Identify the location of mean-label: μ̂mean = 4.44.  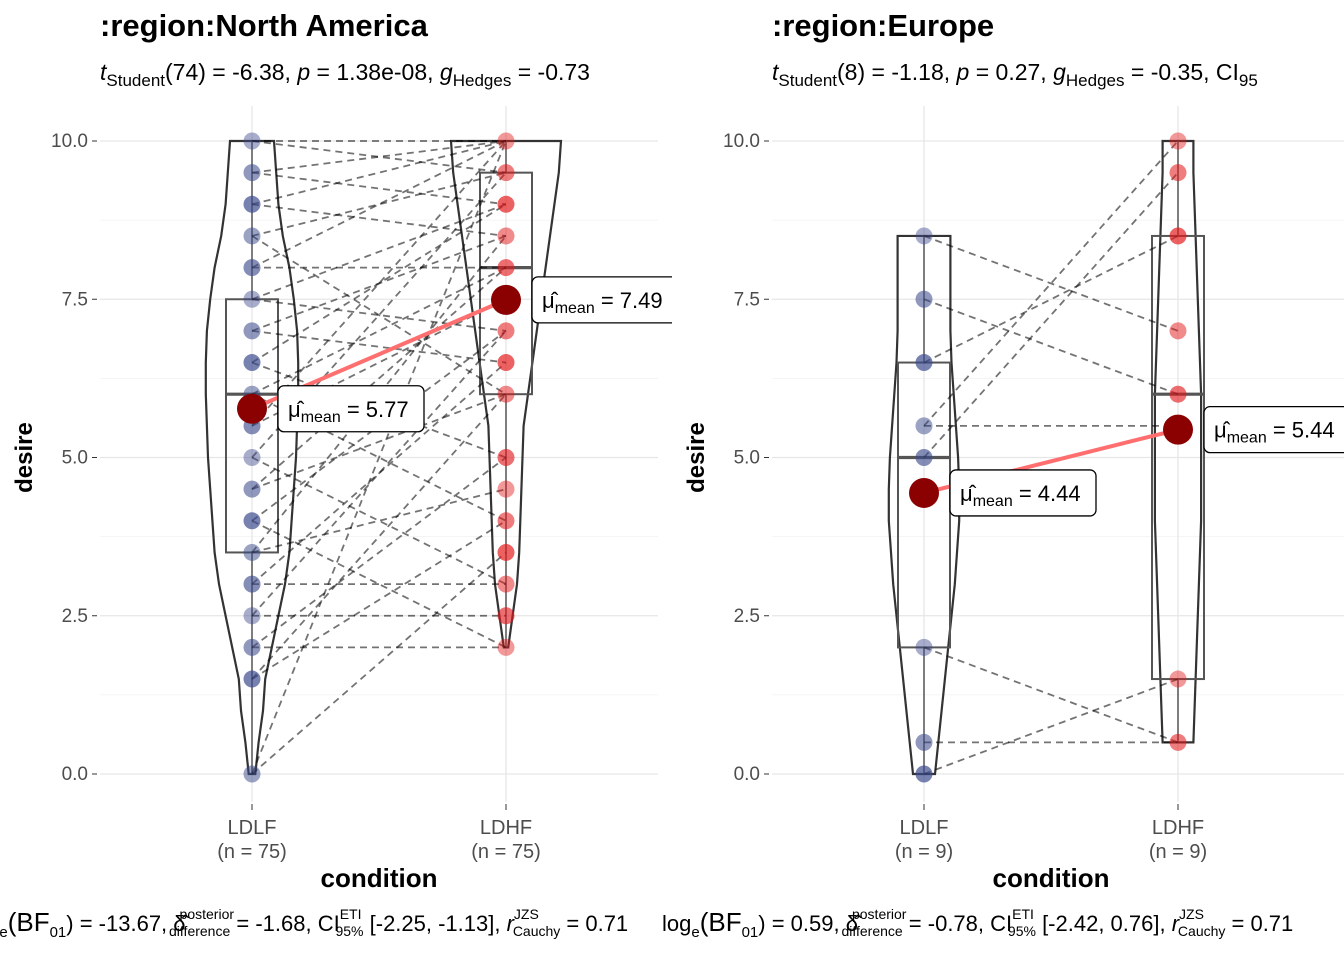
(1020, 495).